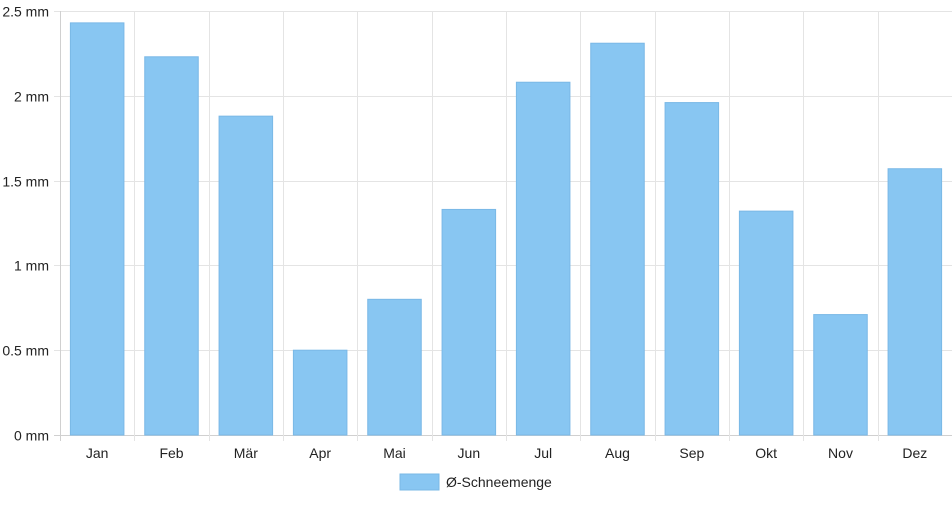 Image resolution: width=952 pixels, height=505 pixels. What do you see at coordinates (320, 392) in the screenshot?
I see `bar-apr` at bounding box center [320, 392].